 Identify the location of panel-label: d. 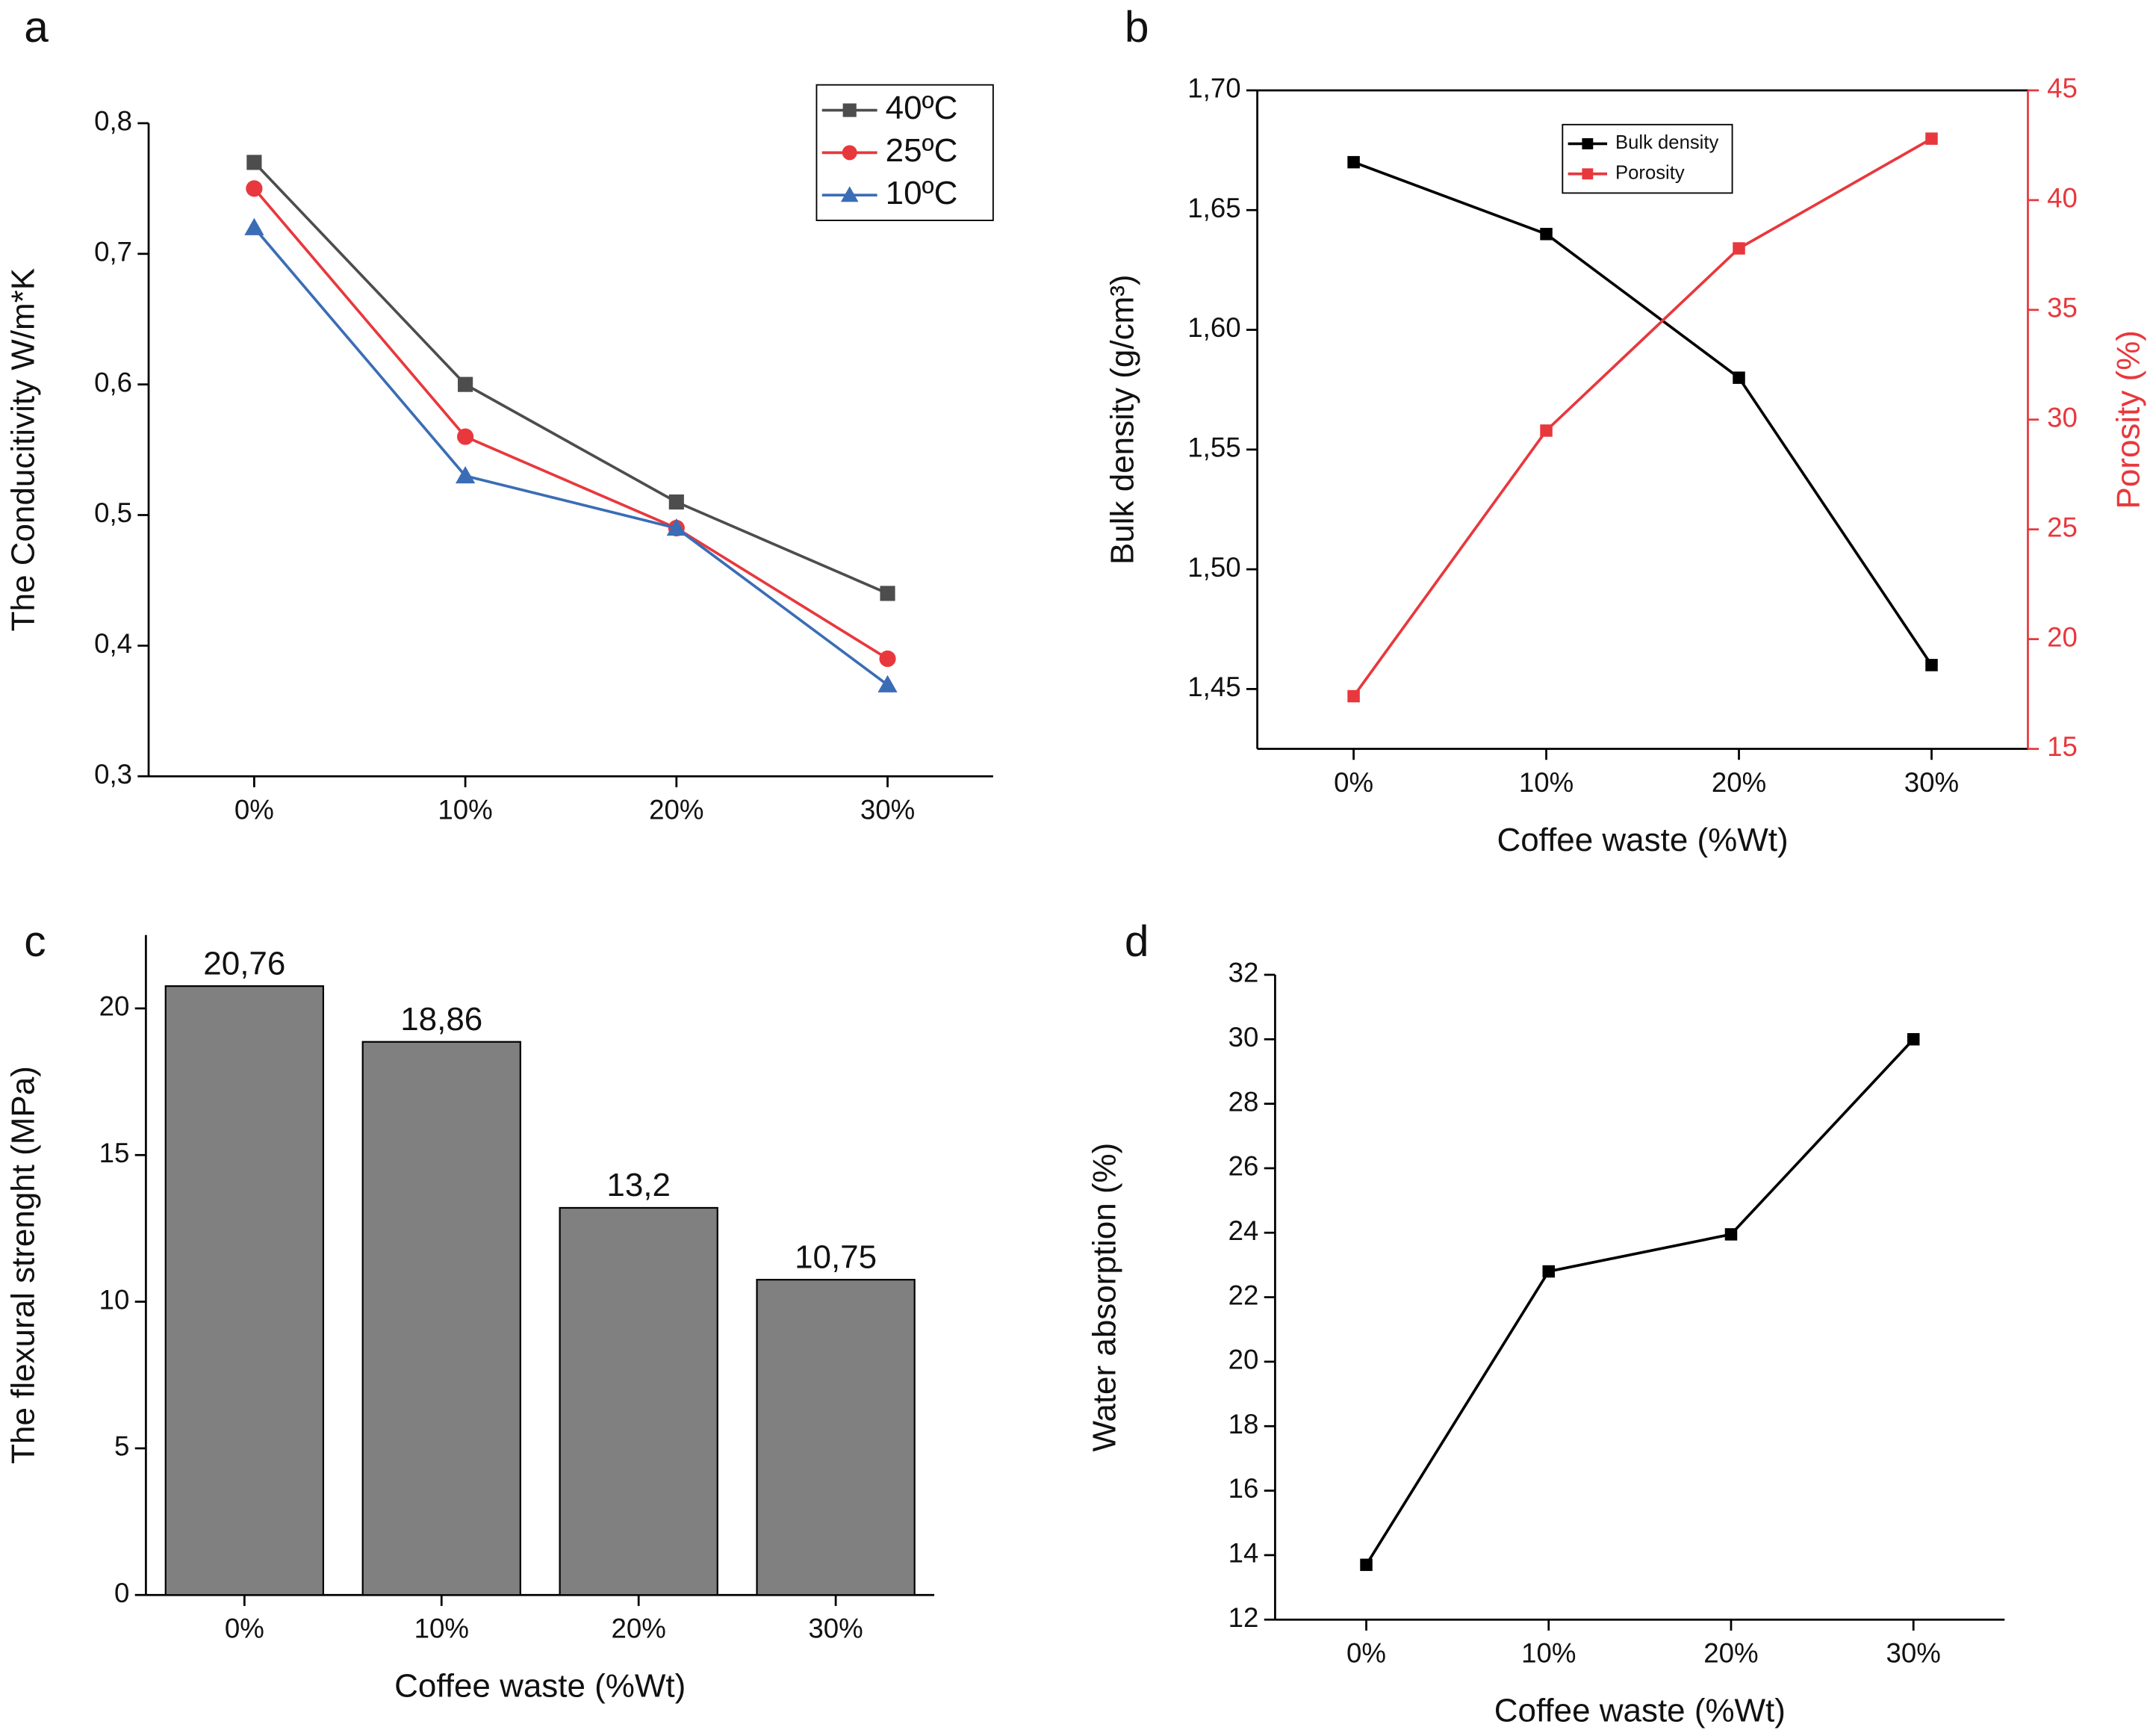
(1137, 941).